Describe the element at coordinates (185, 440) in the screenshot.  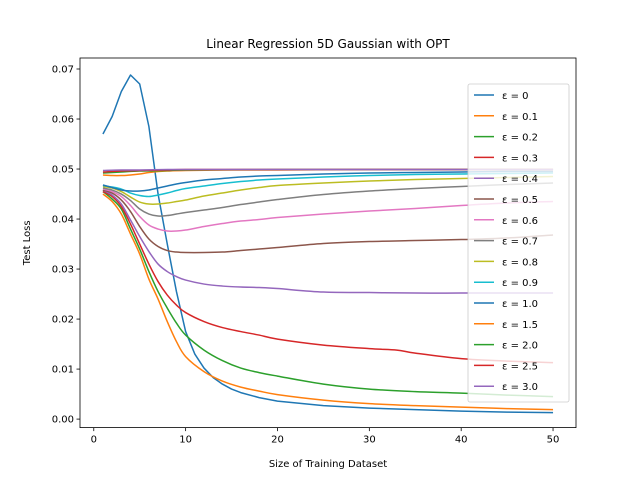
I see `x-tick-label: 10` at that location.